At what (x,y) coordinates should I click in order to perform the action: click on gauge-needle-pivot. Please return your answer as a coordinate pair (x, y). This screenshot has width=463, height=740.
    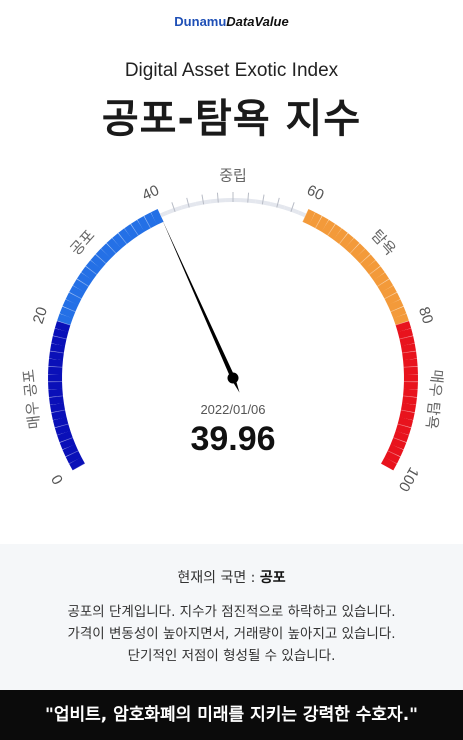
    Looking at the image, I should click on (233, 378).